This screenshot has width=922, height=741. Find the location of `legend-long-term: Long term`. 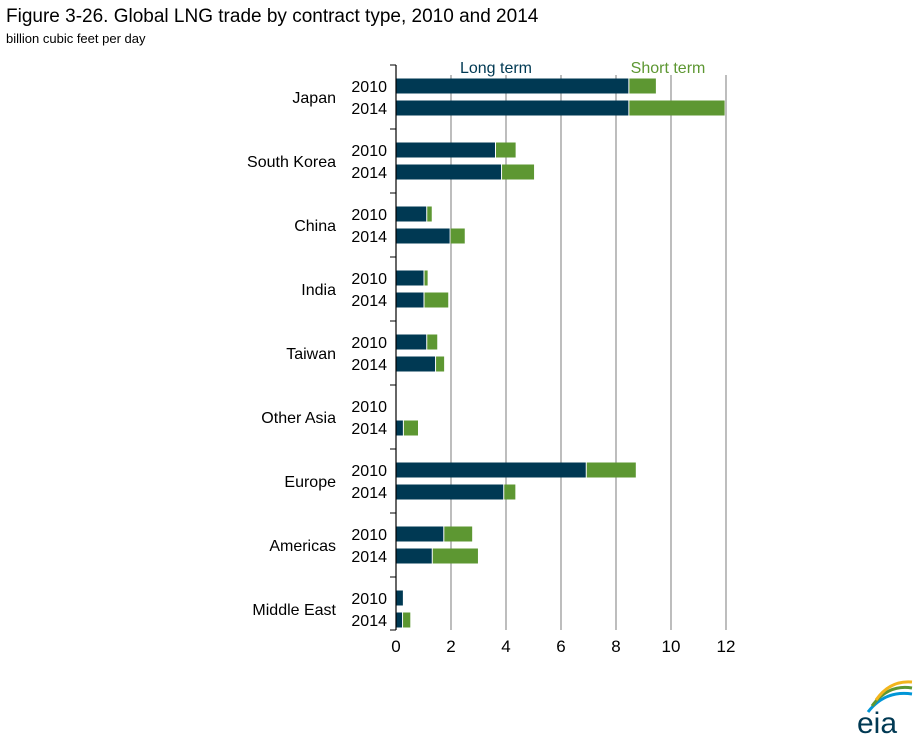

legend-long-term: Long term is located at coordinates (496, 68).